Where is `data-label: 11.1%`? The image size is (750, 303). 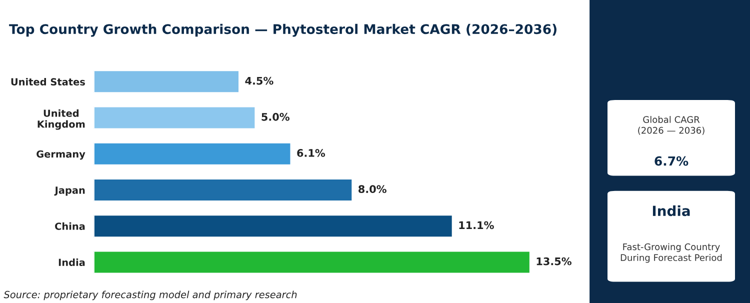
data-label: 11.1% is located at coordinates (476, 225).